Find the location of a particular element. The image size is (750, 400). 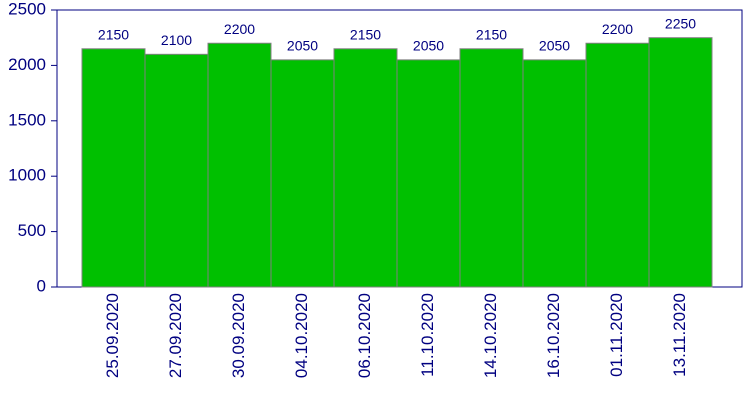

x-tick-label: 06.10.2020 is located at coordinates (364, 335).